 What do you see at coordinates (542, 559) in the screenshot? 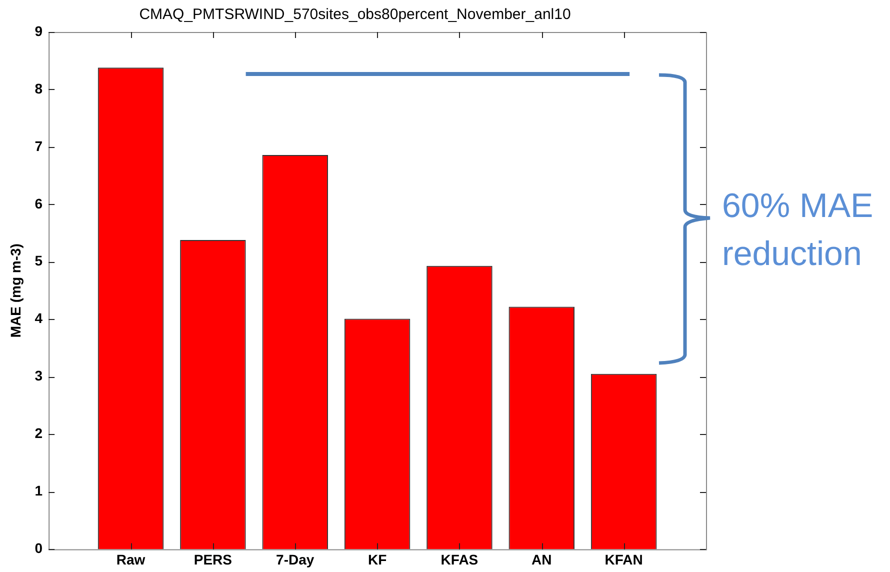
I see `x-tick-label: AN` at bounding box center [542, 559].